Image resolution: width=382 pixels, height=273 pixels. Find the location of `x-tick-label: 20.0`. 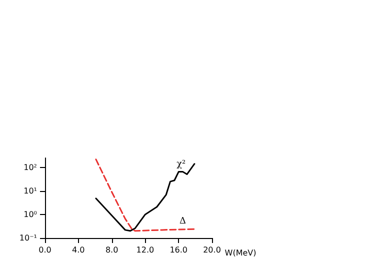

x-tick-label: 20.0 is located at coordinates (212, 250).